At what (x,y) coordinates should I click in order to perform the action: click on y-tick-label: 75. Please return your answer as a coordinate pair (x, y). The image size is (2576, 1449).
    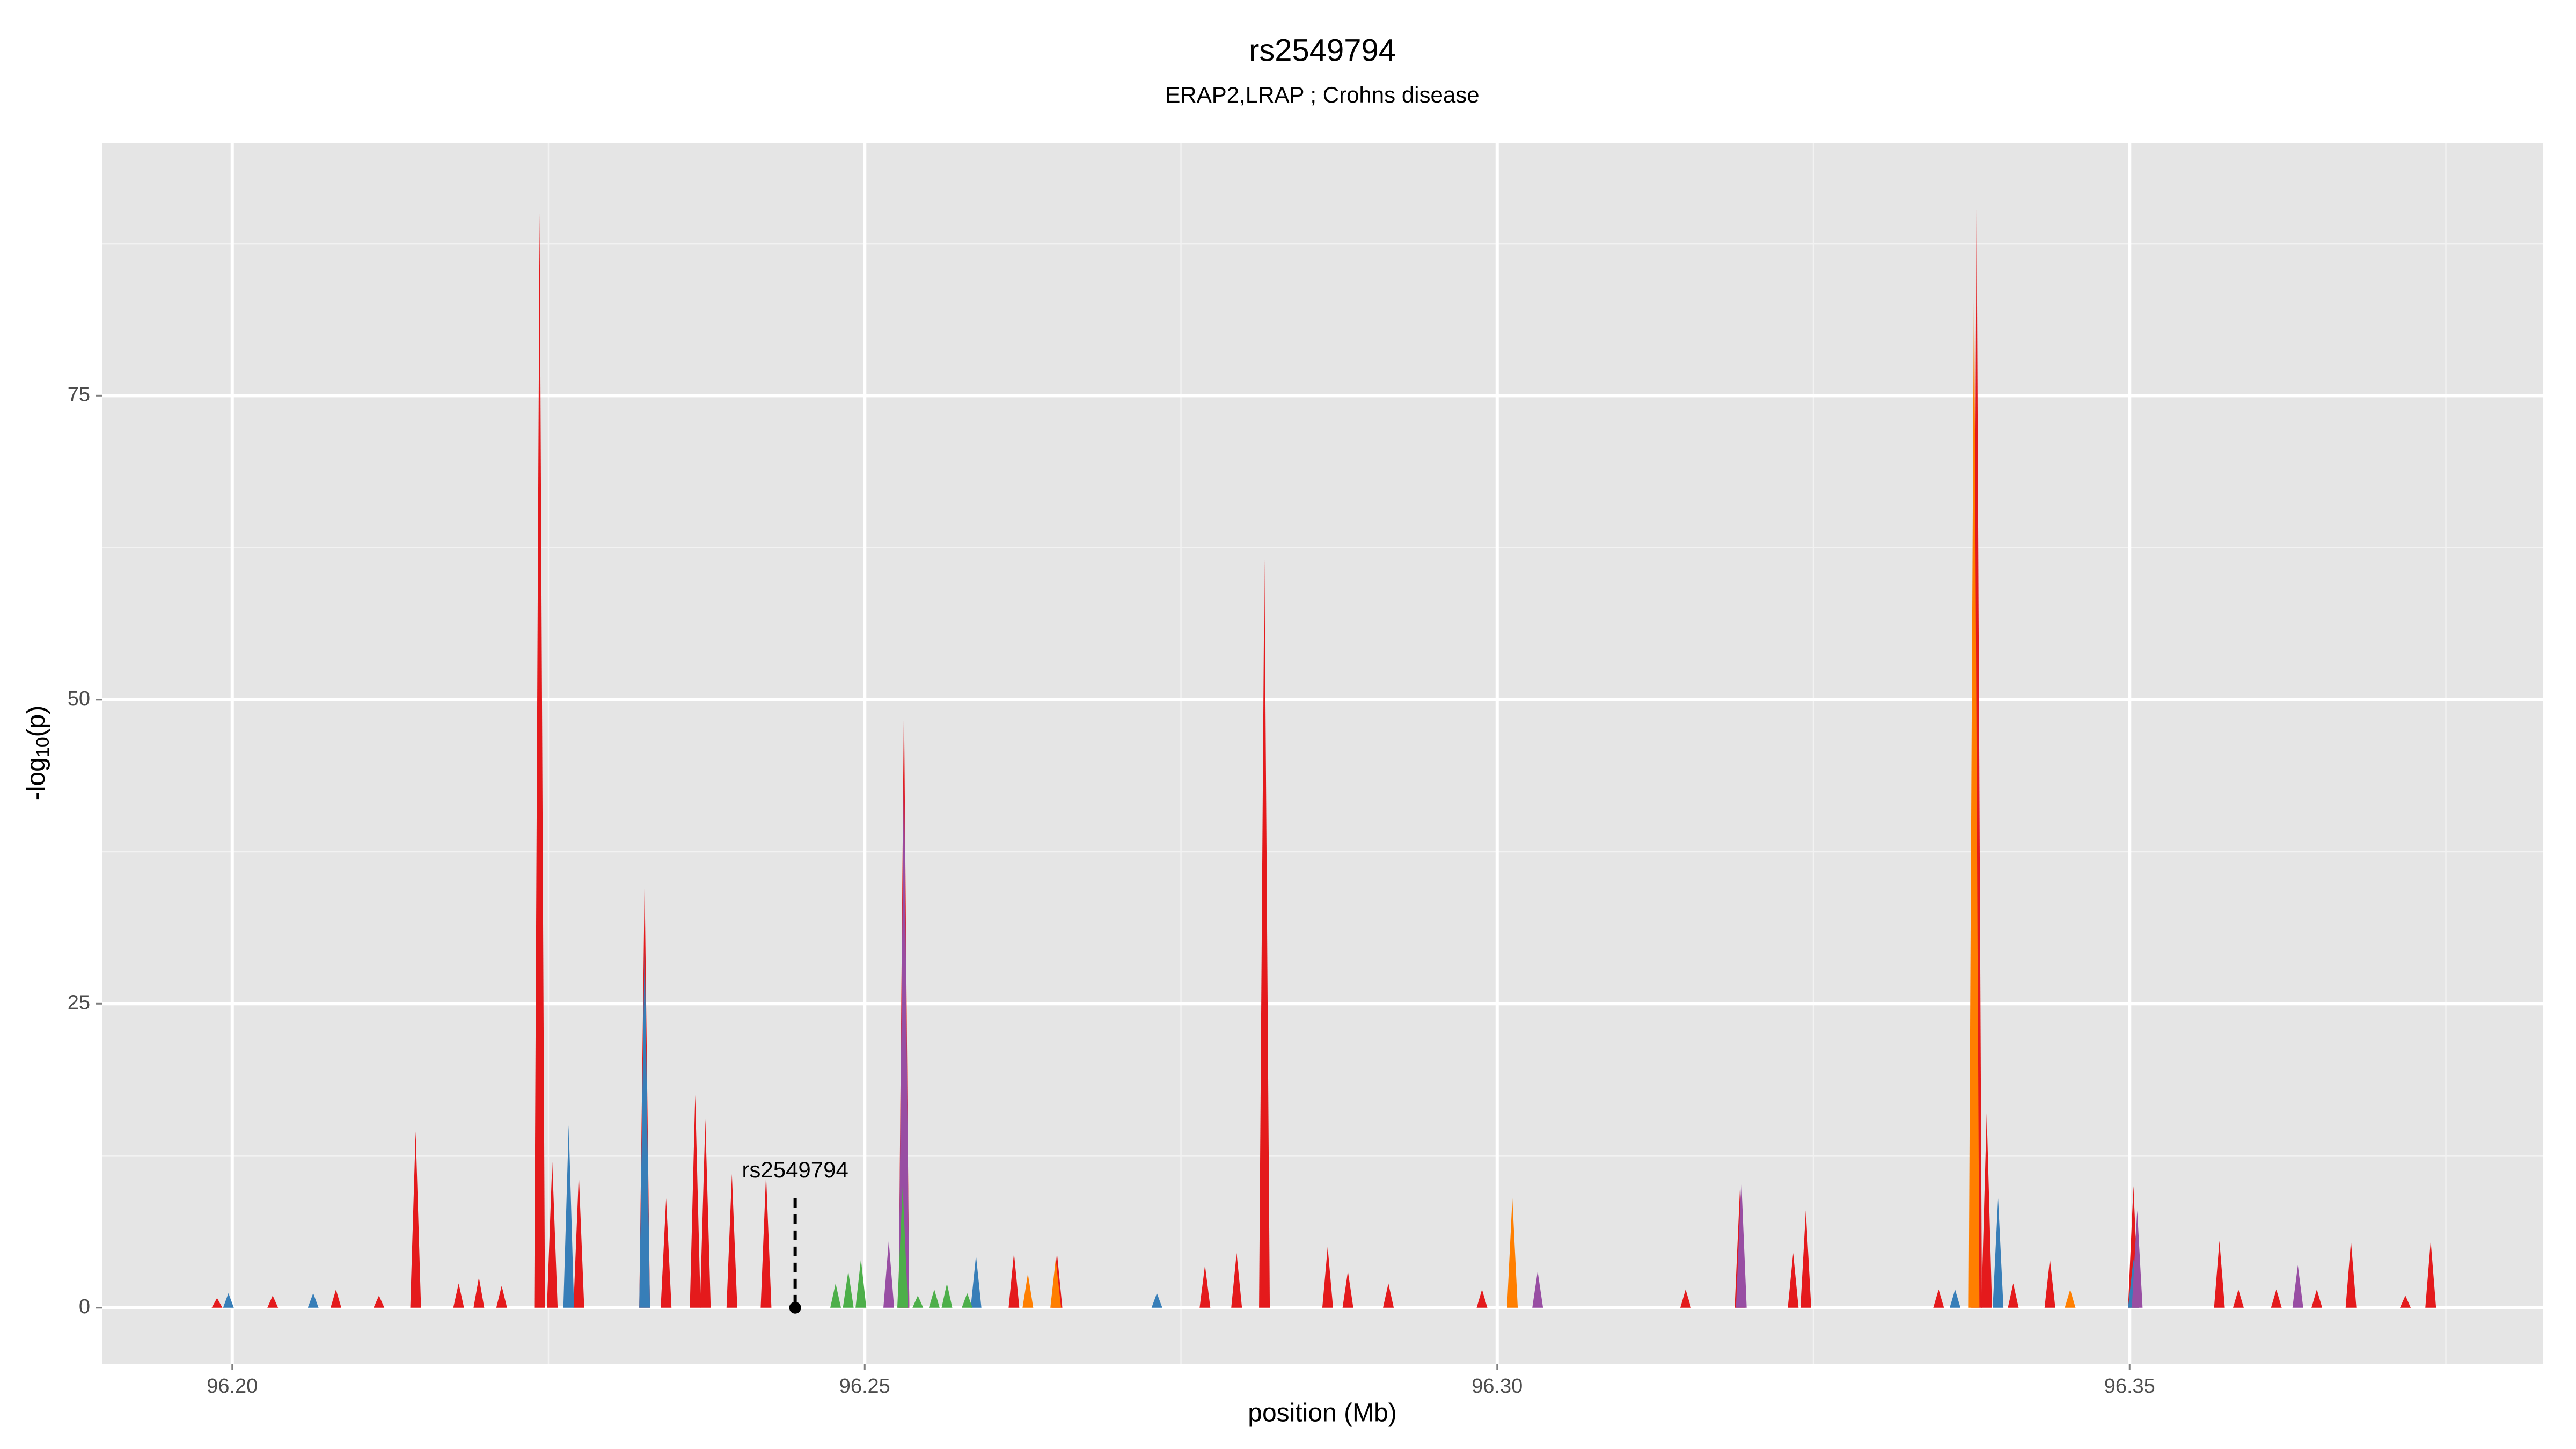
    Looking at the image, I should click on (79, 394).